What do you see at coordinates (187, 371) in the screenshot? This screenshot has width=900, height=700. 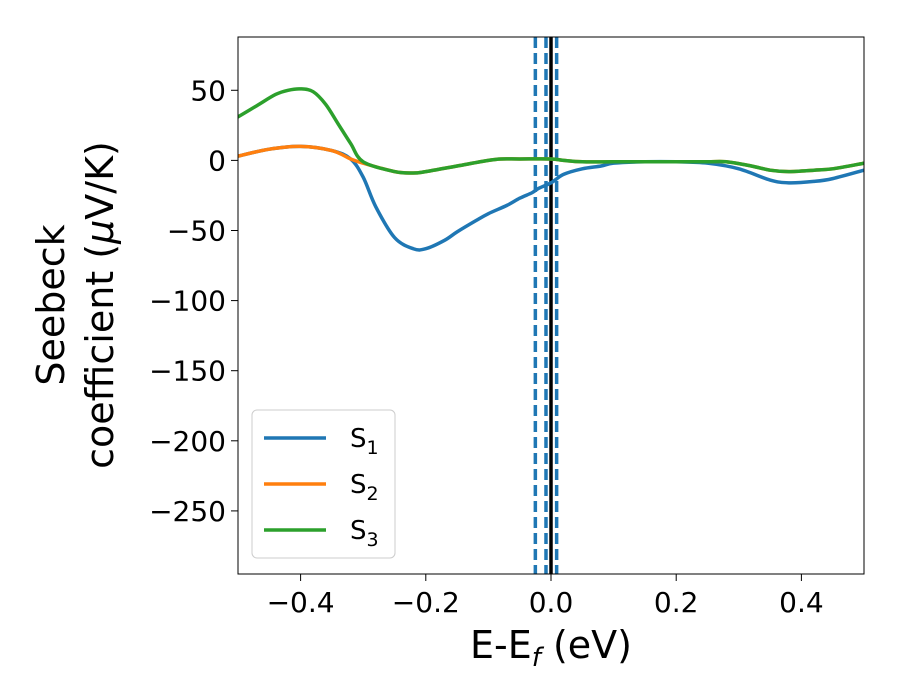 I see `y-tick-label: −150` at bounding box center [187, 371].